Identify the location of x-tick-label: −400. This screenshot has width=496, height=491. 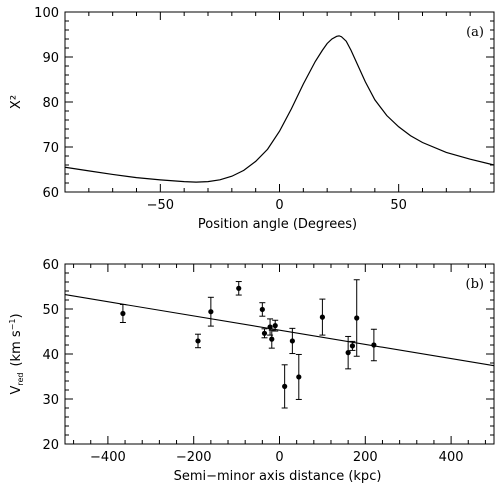
(108, 457).